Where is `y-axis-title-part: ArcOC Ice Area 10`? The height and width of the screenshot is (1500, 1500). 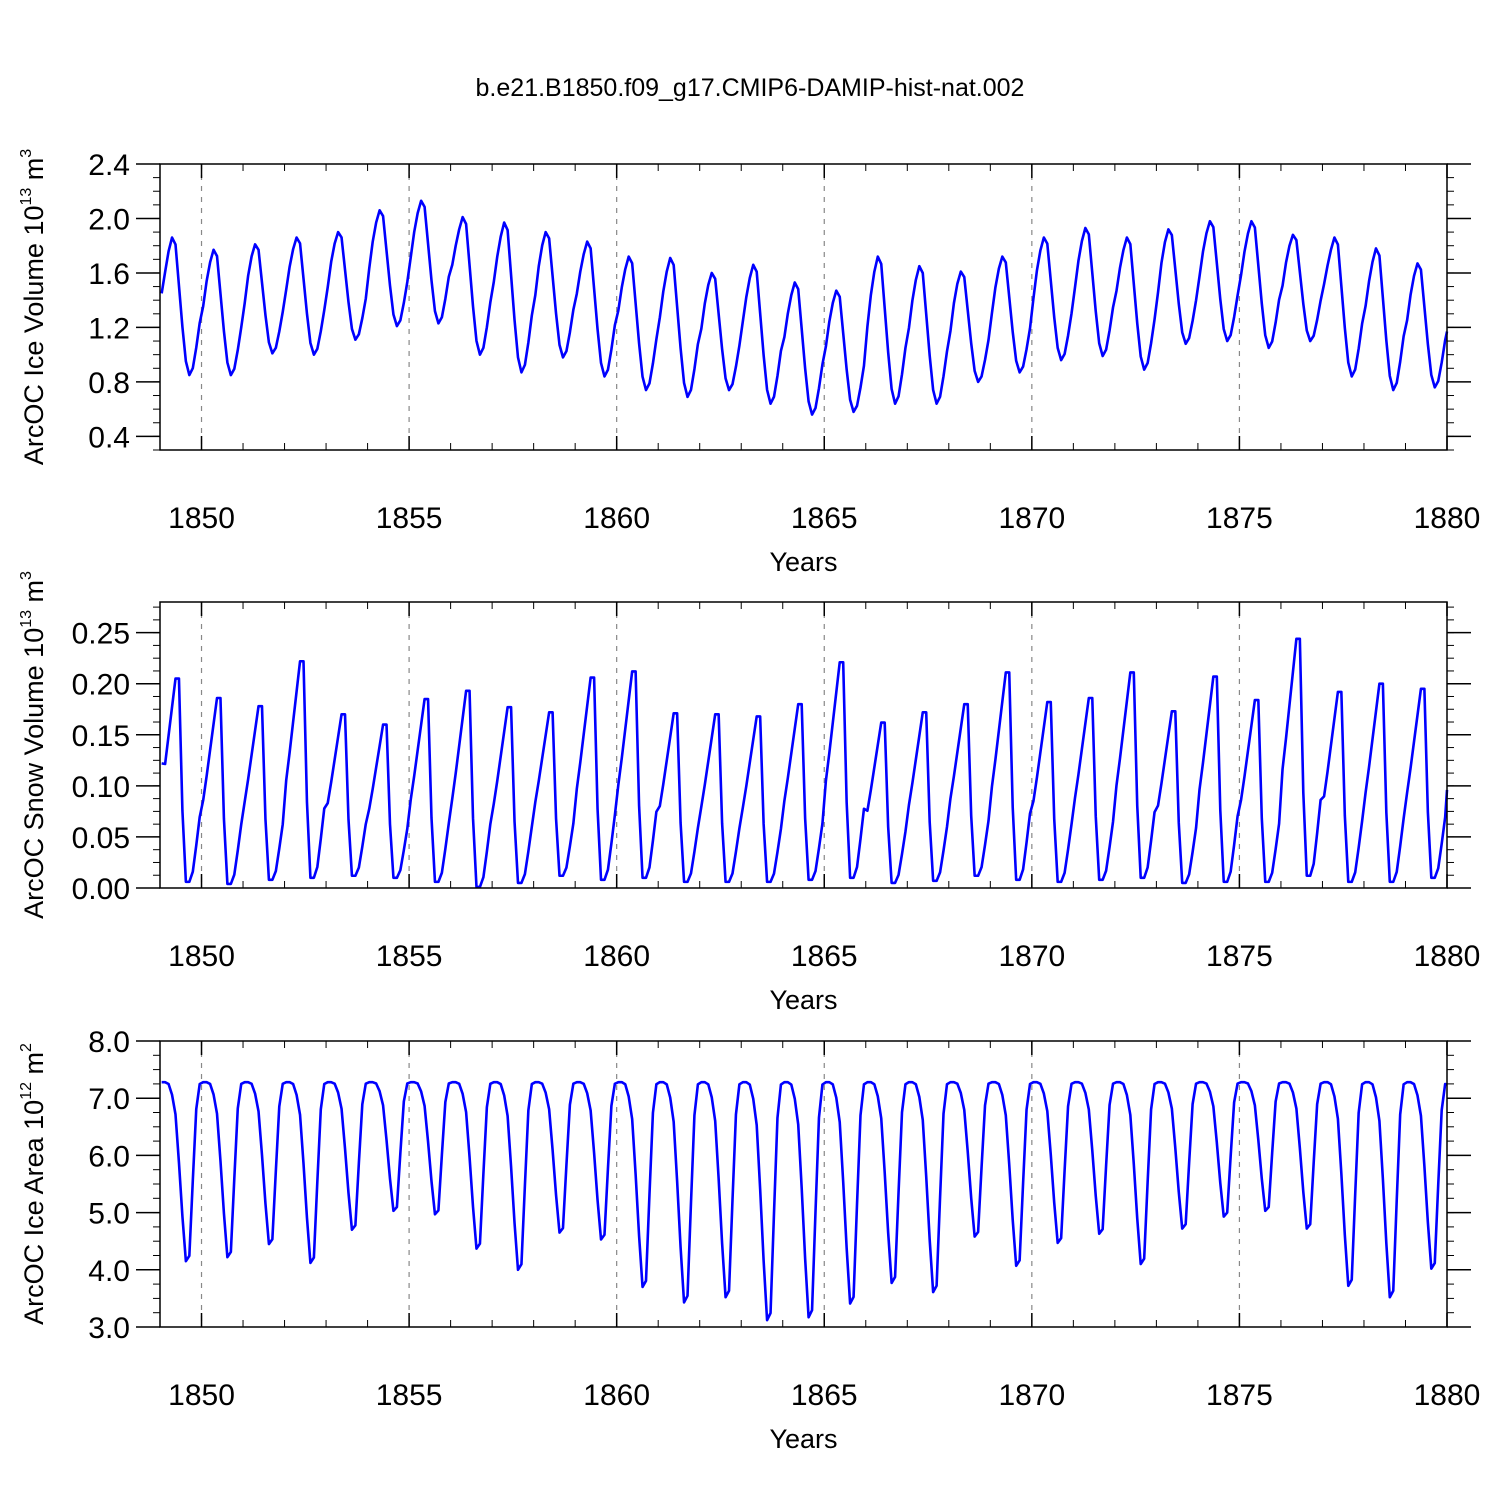
y-axis-title-part: ArcOC Ice Area 10 is located at coordinates (34, 1212).